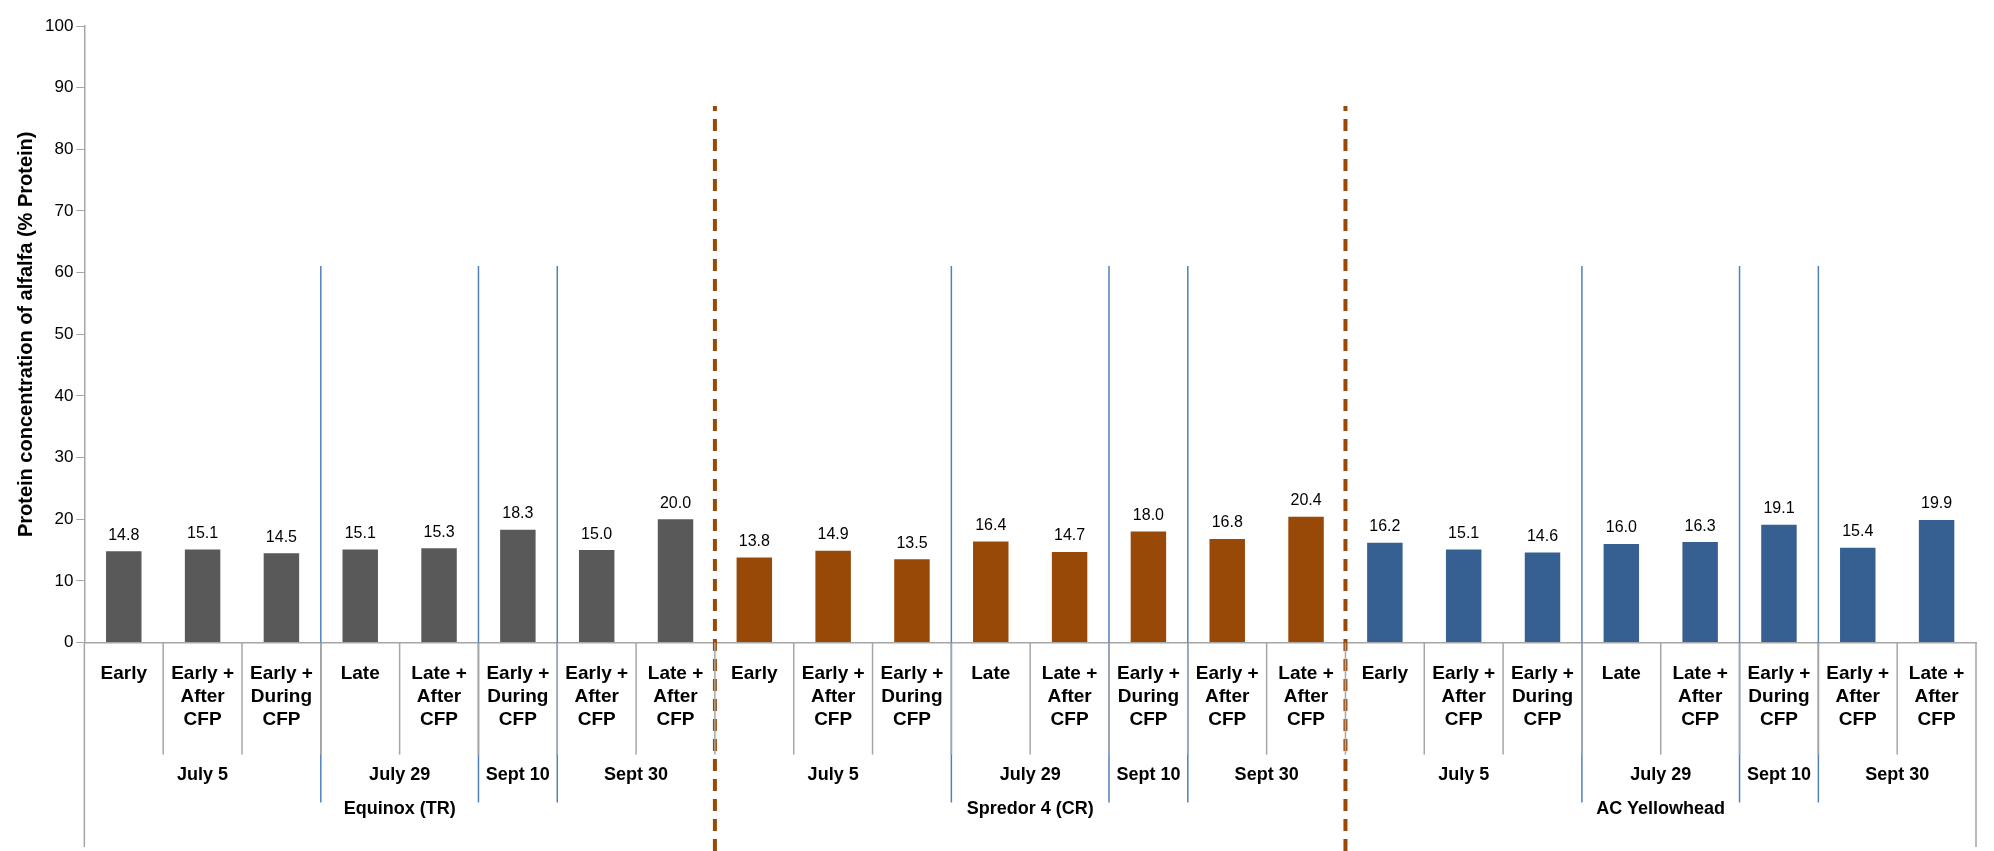 Image resolution: width=1994 pixels, height=851 pixels. I want to click on y-tick-label: 50, so click(64, 333).